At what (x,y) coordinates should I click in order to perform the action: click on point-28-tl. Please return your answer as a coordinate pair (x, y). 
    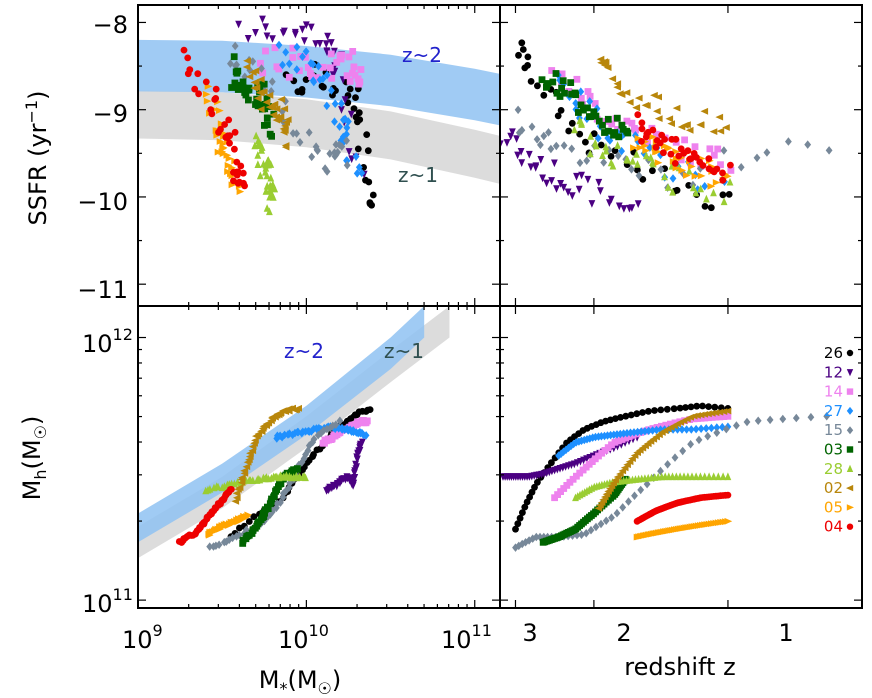
    Looking at the image, I should click on (260, 175).